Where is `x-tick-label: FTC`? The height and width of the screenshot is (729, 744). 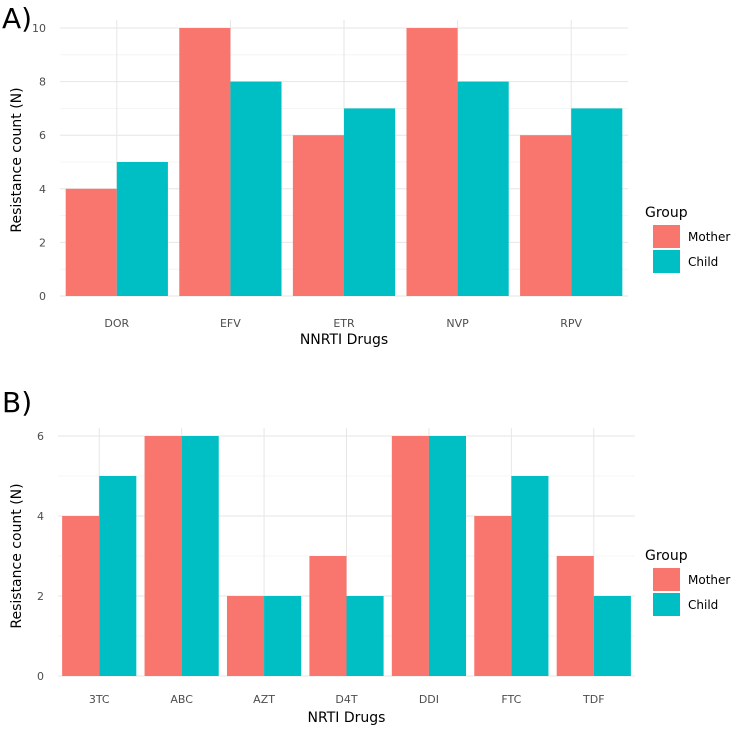
x-tick-label: FTC is located at coordinates (511, 699).